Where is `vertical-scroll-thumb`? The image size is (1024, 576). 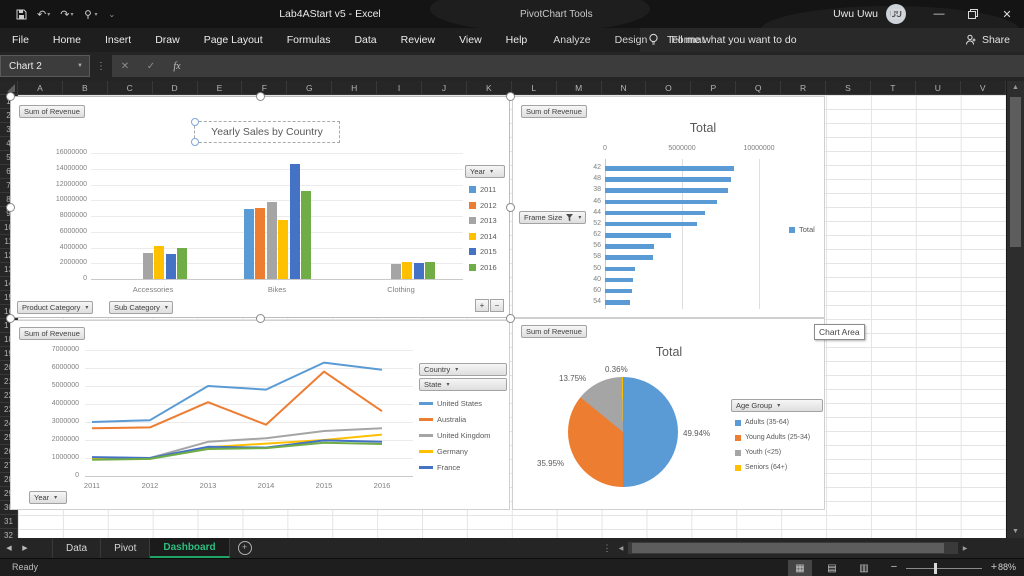
vertical-scroll-thumb is located at coordinates (1015, 172).